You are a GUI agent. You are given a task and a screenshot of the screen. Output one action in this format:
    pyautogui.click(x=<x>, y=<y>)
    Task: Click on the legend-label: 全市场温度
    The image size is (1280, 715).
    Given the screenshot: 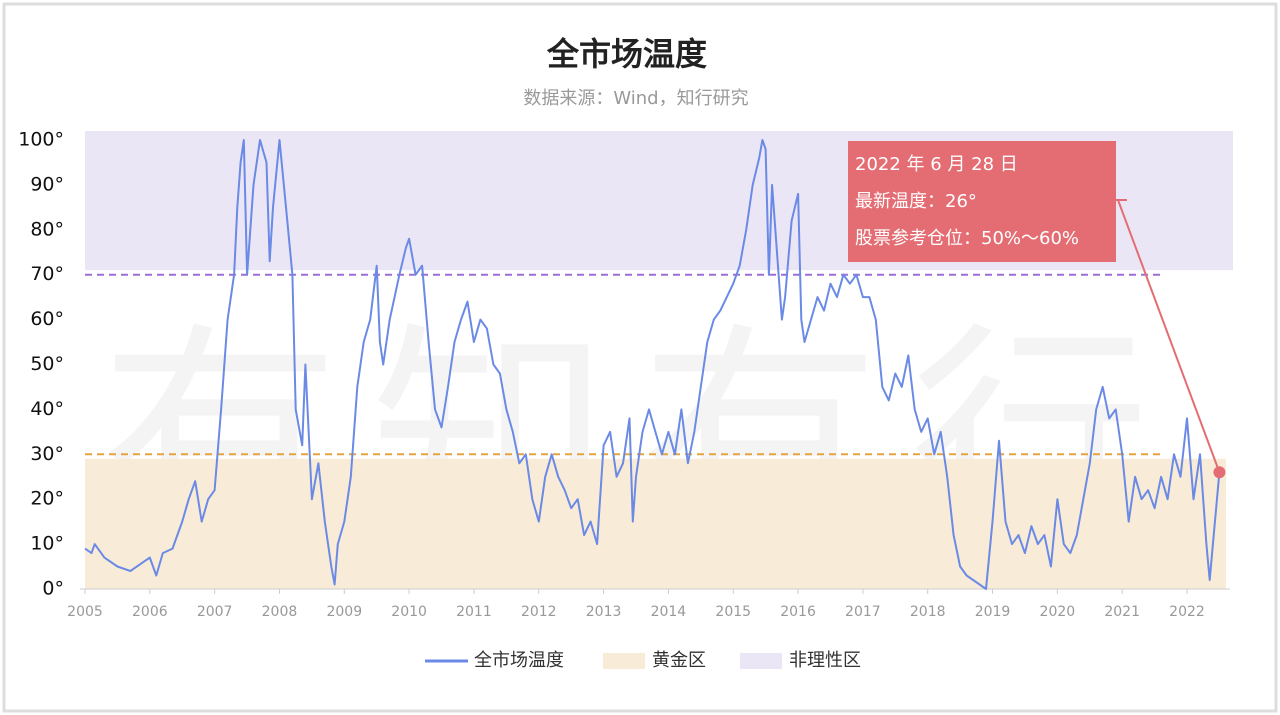 What is the action you would take?
    pyautogui.click(x=519, y=660)
    